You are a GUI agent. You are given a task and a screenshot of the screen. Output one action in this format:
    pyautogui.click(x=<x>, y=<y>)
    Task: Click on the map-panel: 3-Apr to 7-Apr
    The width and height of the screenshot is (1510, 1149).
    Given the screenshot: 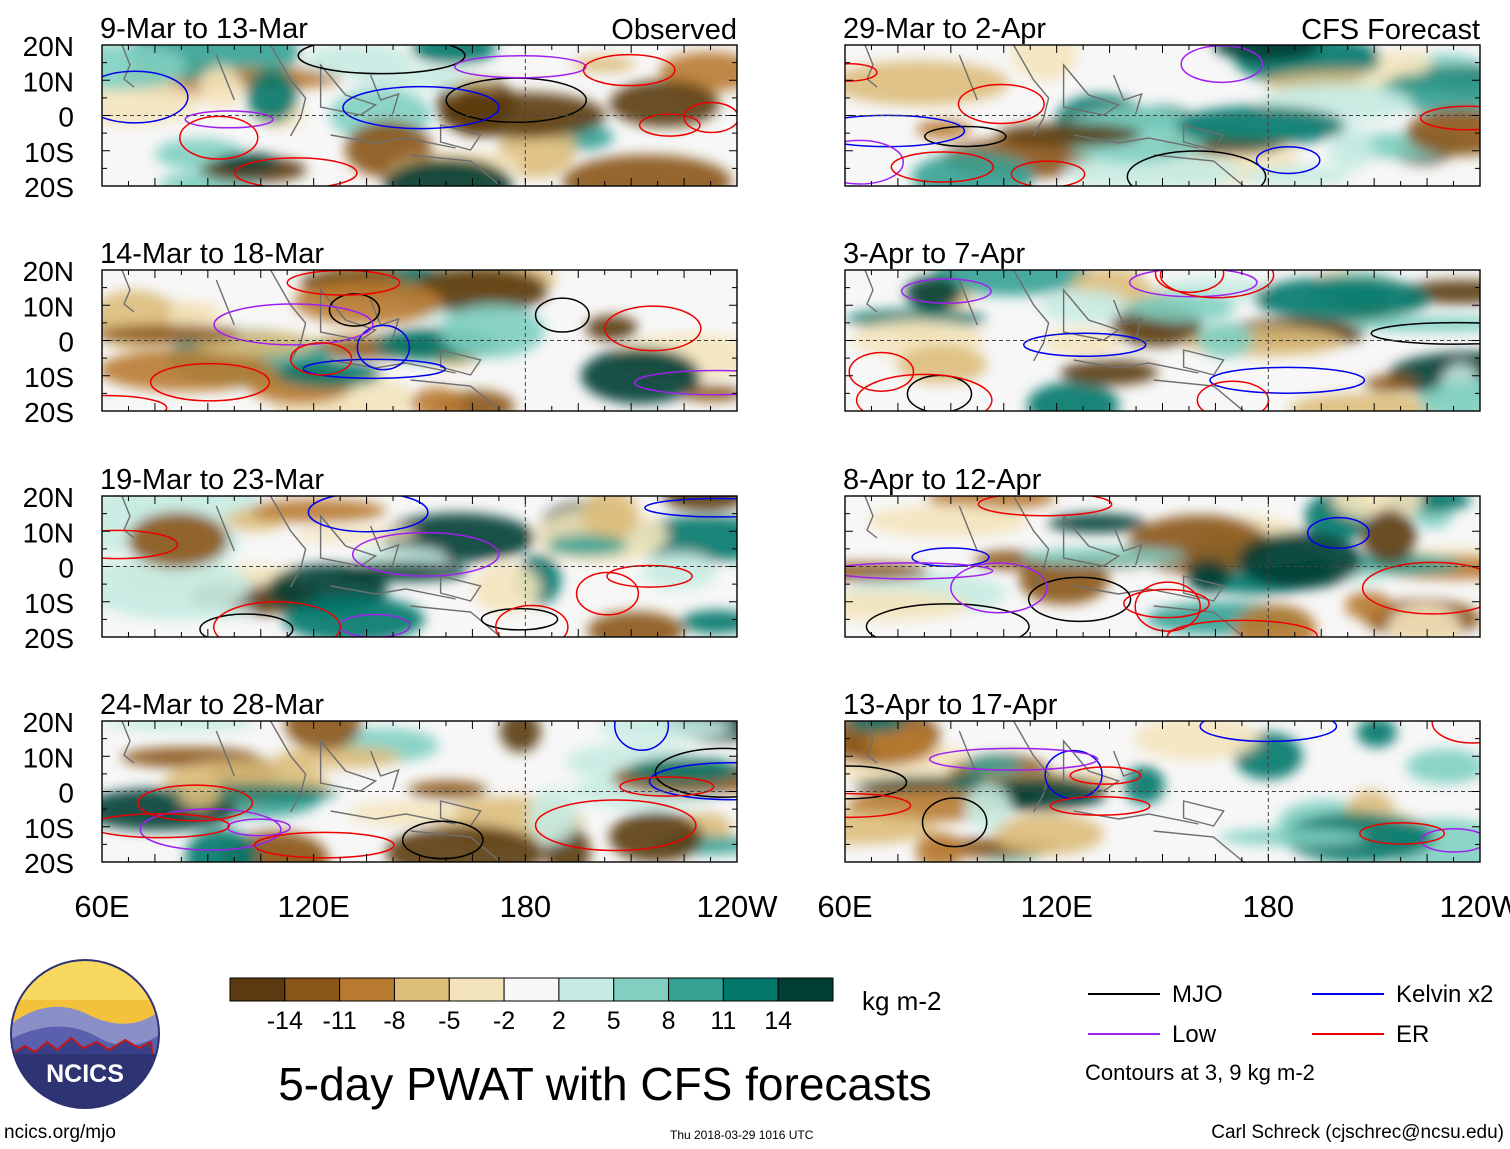 What is the action you would take?
    pyautogui.click(x=1162, y=325)
    